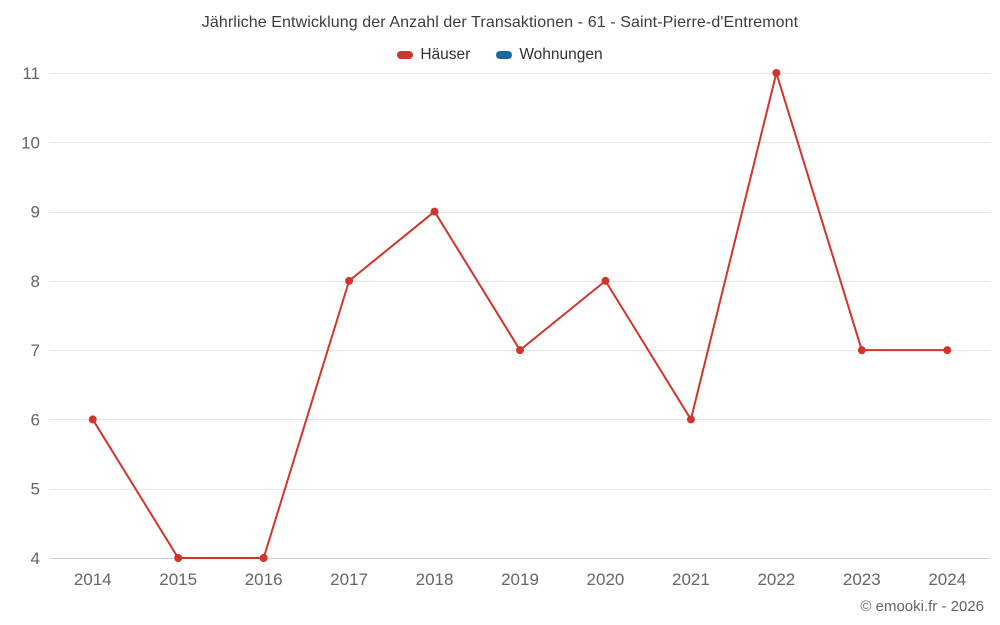 The image size is (1000, 625). Describe the element at coordinates (35, 212) in the screenshot. I see `svg-text: 9` at that location.